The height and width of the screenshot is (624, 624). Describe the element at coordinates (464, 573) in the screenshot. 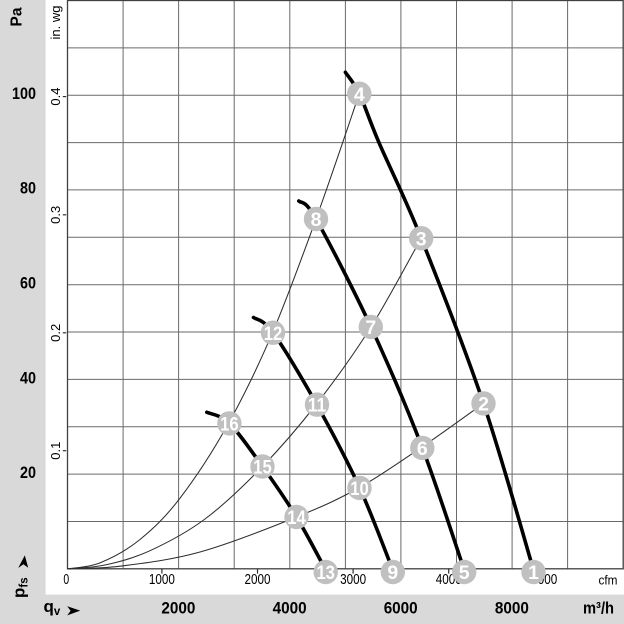

I see `svg-text: 5` at that location.